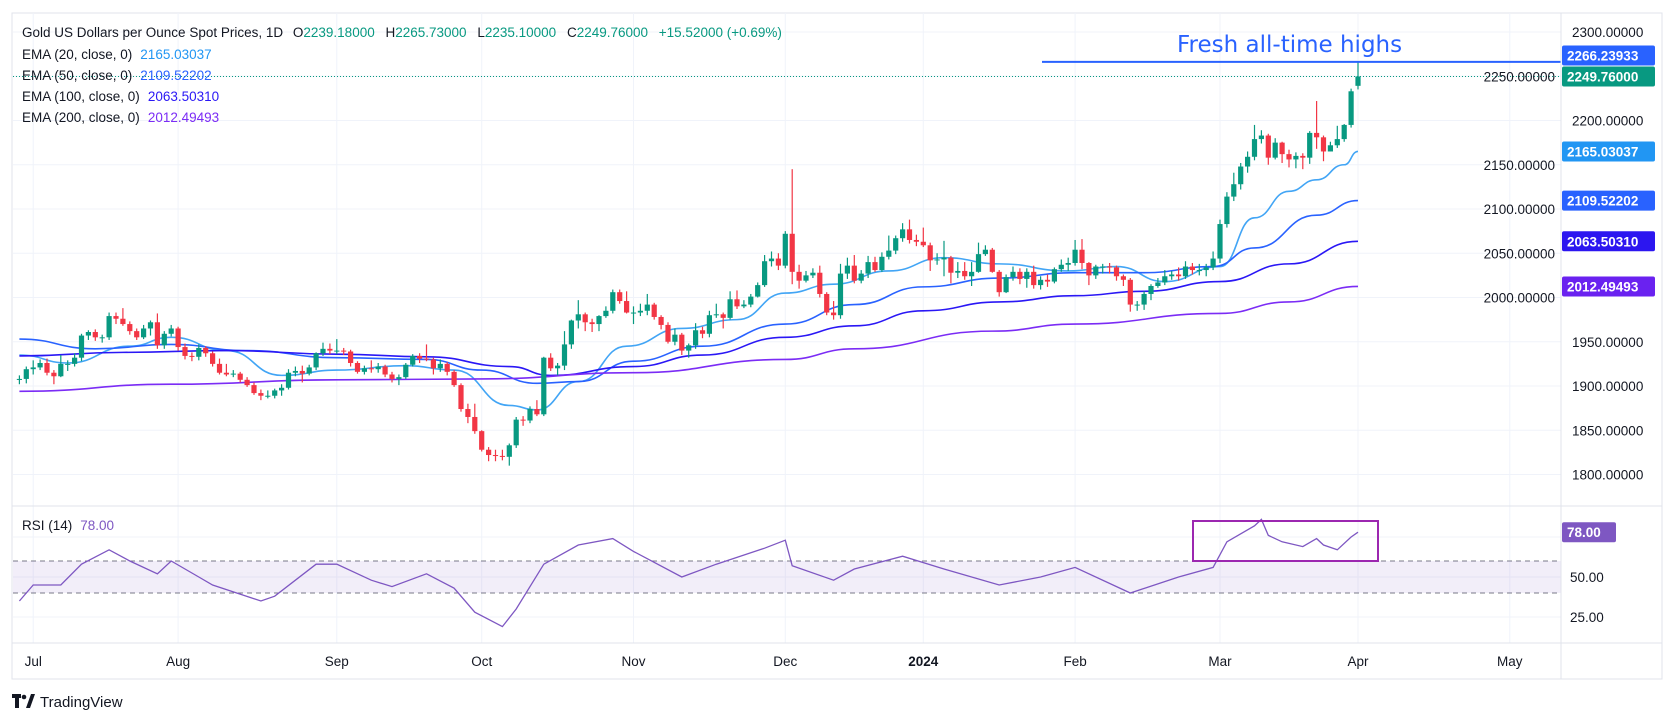 This screenshot has height=718, width=1675. I want to click on tradingview-logo: TradingView, so click(67, 702).